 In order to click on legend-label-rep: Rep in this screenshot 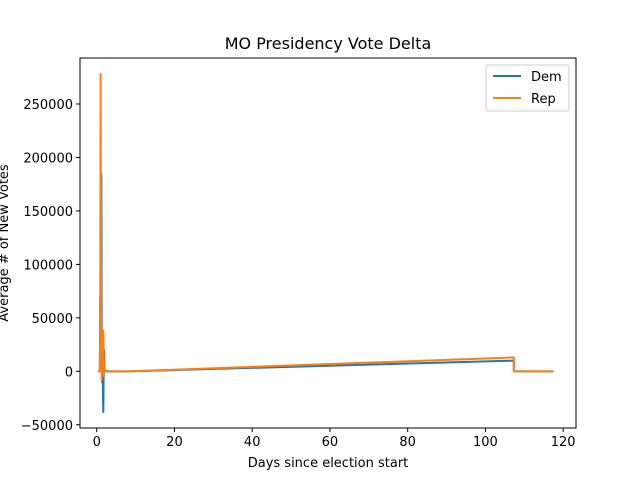, I will do `click(543, 99)`.